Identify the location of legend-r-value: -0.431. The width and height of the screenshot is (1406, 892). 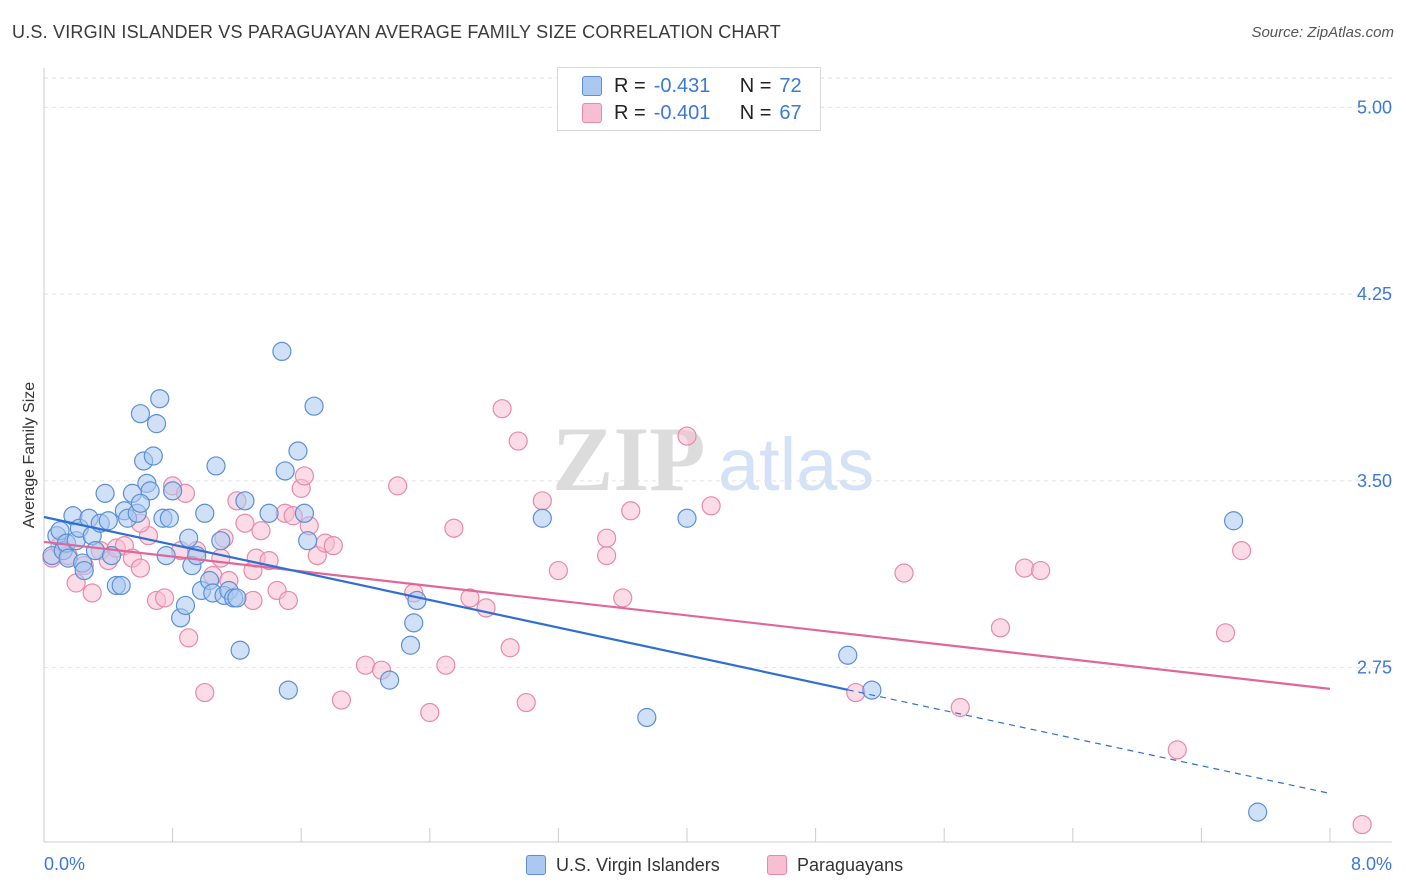
(682, 85).